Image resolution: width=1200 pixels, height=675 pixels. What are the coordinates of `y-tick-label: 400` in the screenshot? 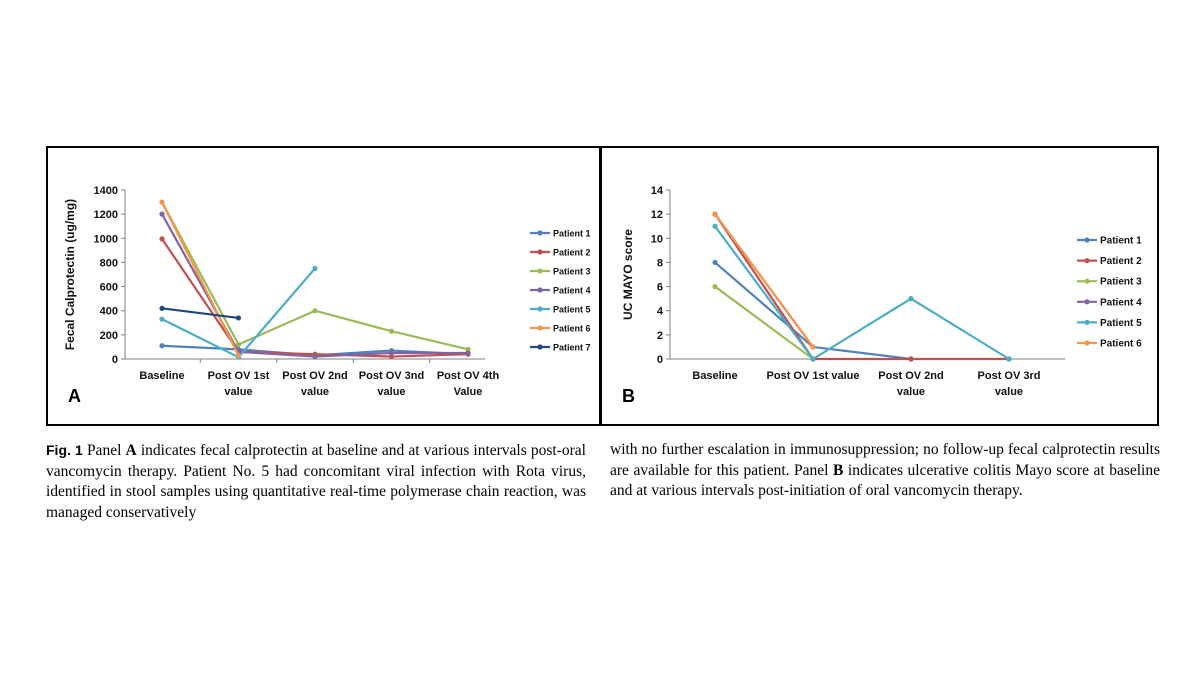 It's located at (109, 312).